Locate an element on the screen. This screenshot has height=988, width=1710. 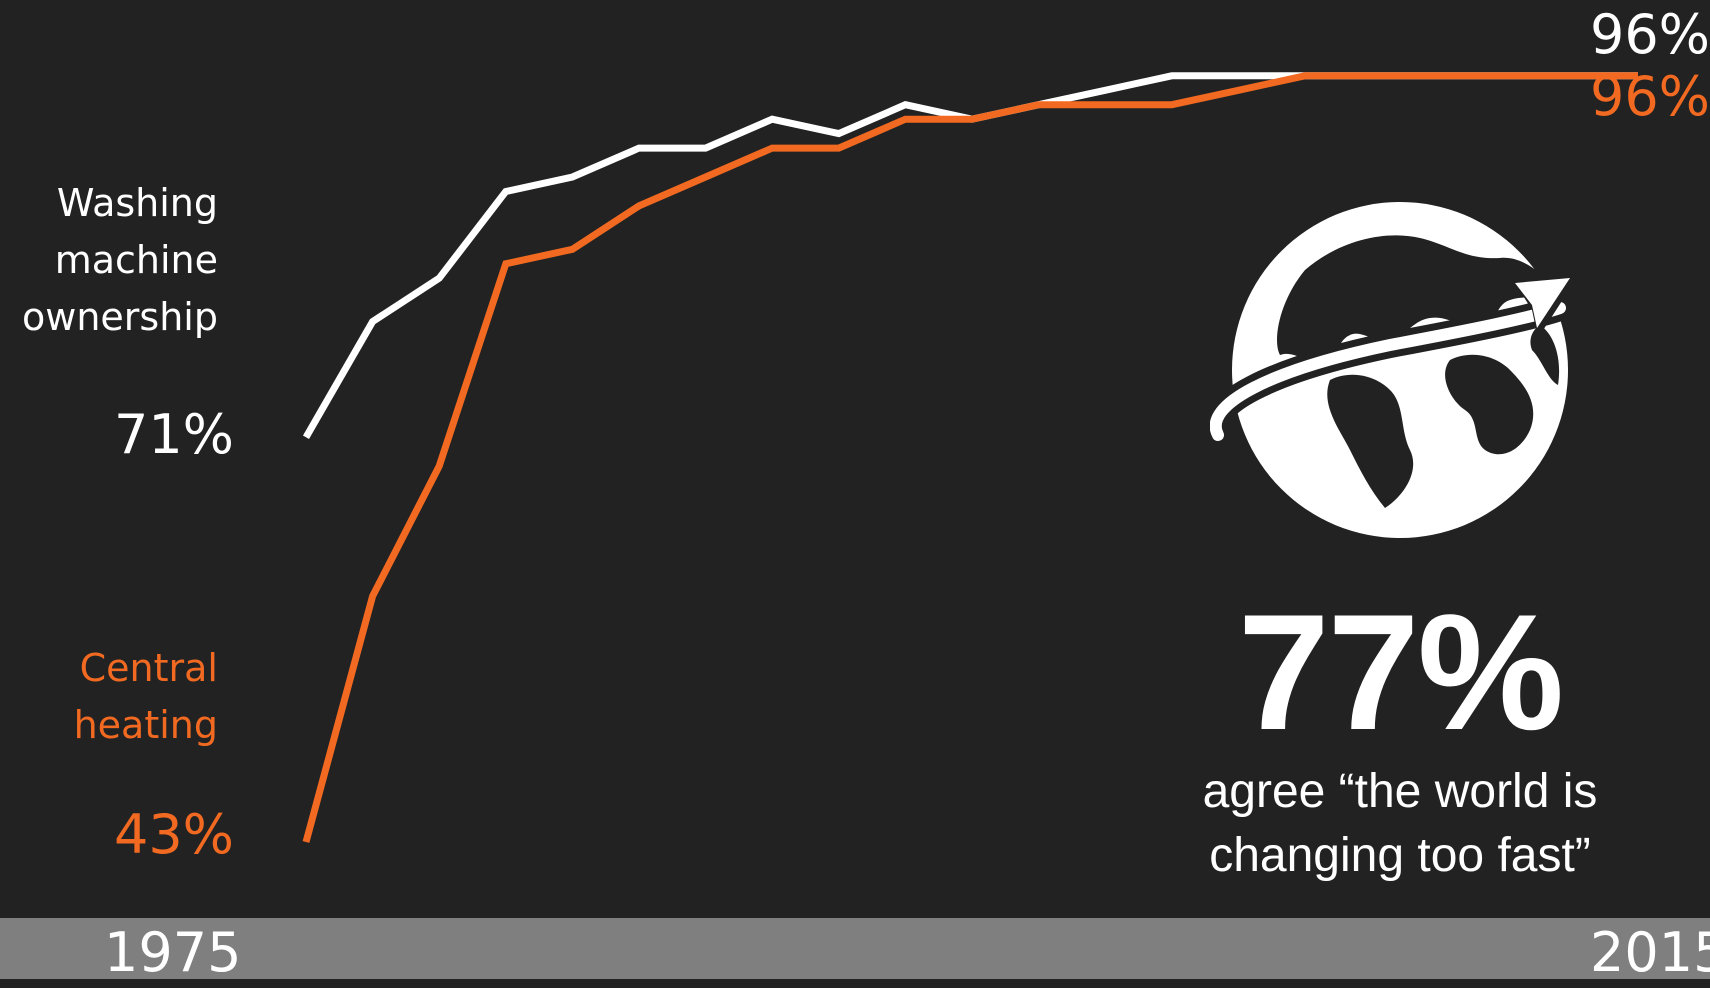
globe-arrow-icon is located at coordinates (1396, 370).